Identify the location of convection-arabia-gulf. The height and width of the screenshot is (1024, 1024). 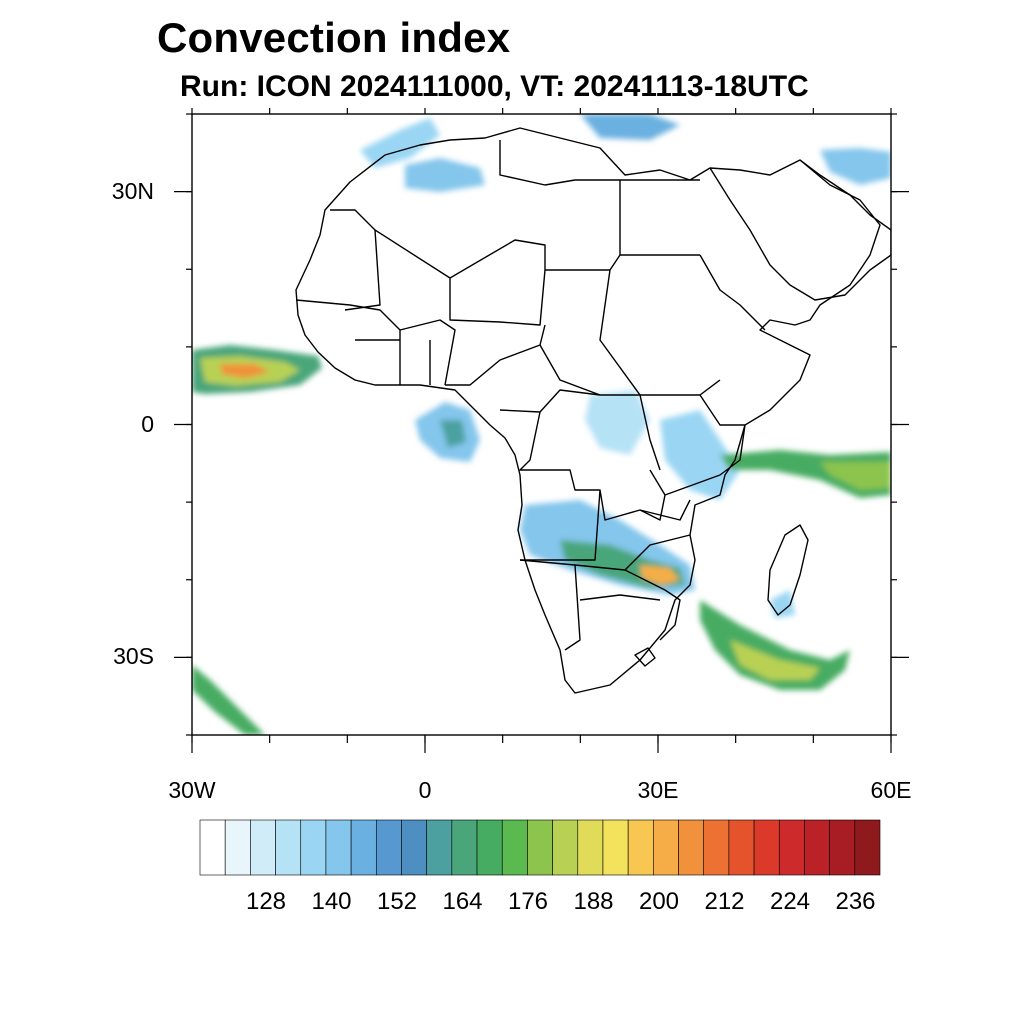
(855, 166).